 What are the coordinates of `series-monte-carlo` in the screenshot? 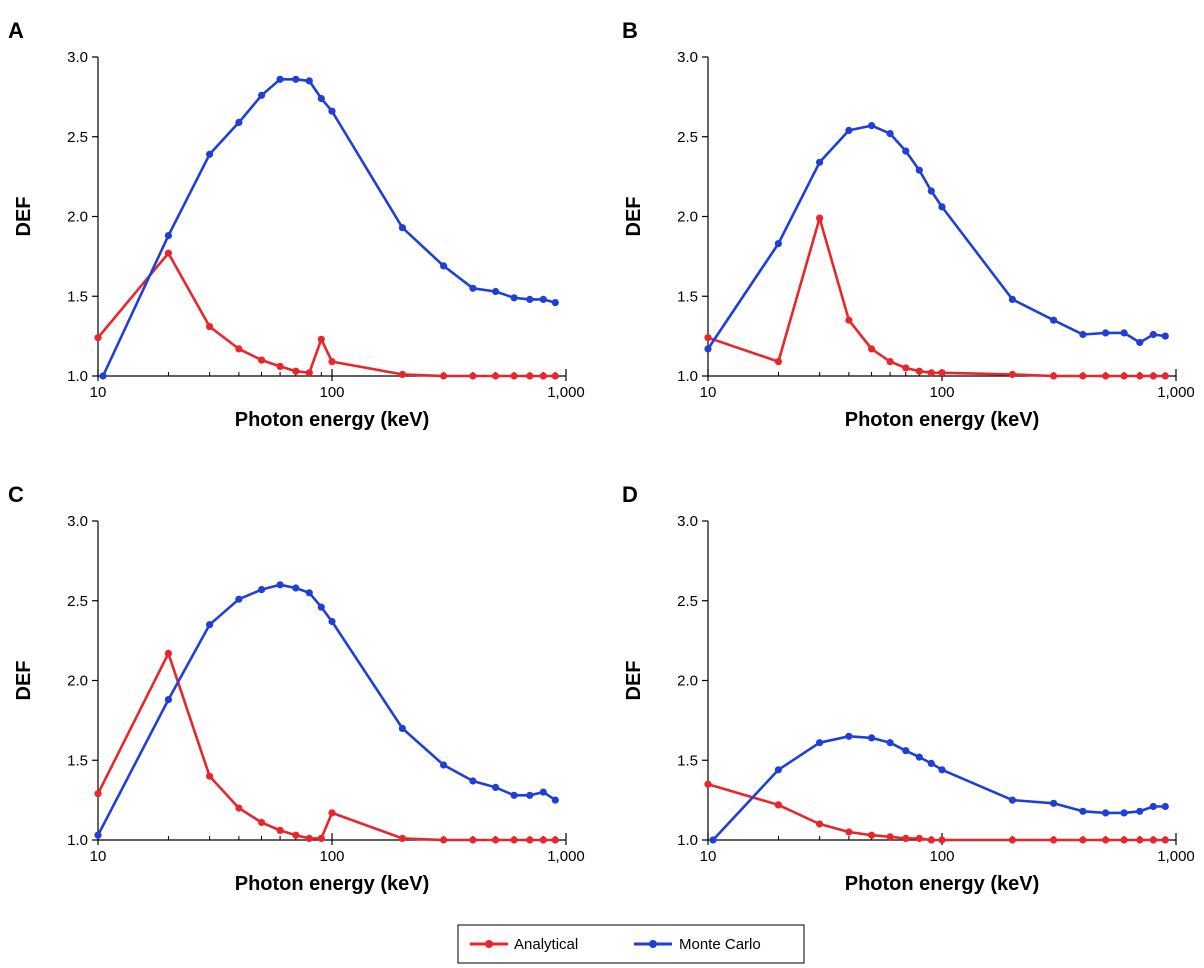 It's located at (329, 227).